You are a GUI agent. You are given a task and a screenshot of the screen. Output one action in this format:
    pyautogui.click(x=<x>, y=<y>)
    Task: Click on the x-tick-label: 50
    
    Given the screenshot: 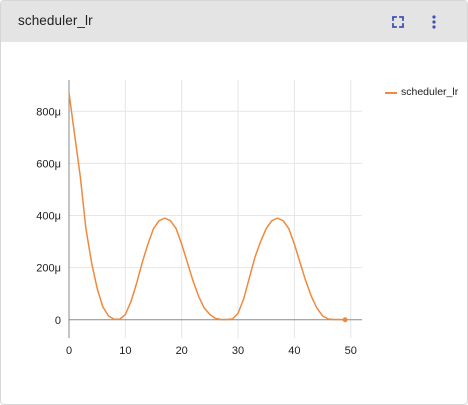 What is the action you would take?
    pyautogui.click(x=351, y=351)
    